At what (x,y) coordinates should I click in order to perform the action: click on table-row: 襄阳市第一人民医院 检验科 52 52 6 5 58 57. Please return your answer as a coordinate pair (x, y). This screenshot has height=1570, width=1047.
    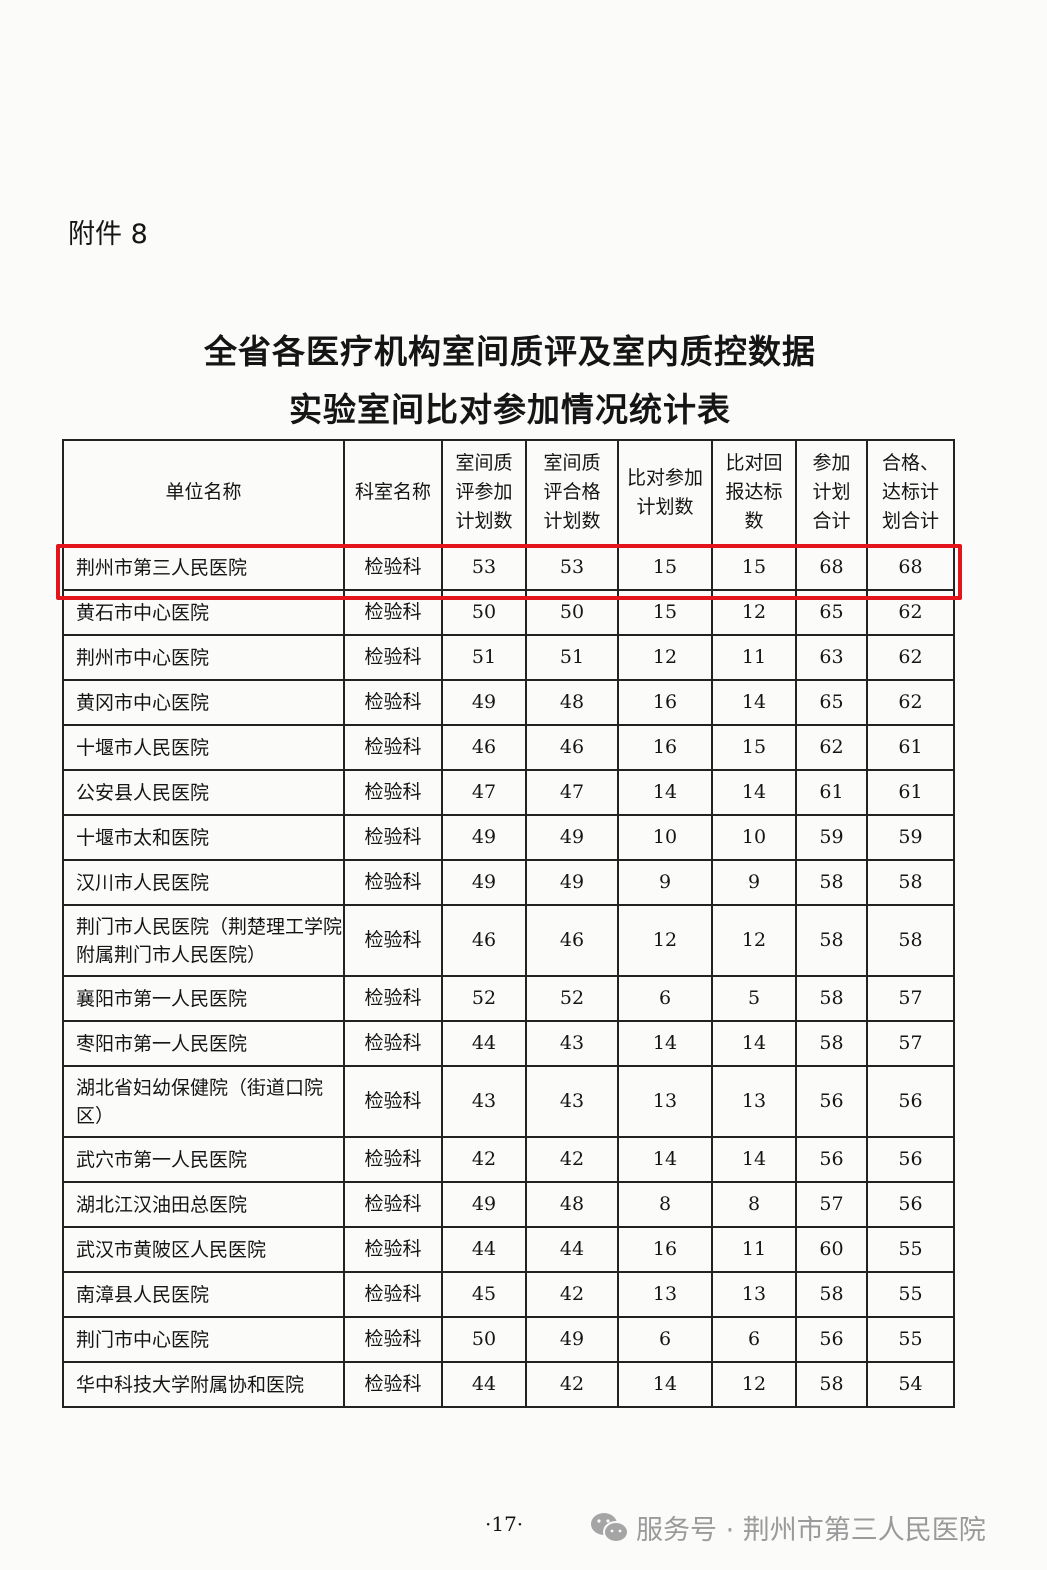
    Looking at the image, I should click on (508, 998).